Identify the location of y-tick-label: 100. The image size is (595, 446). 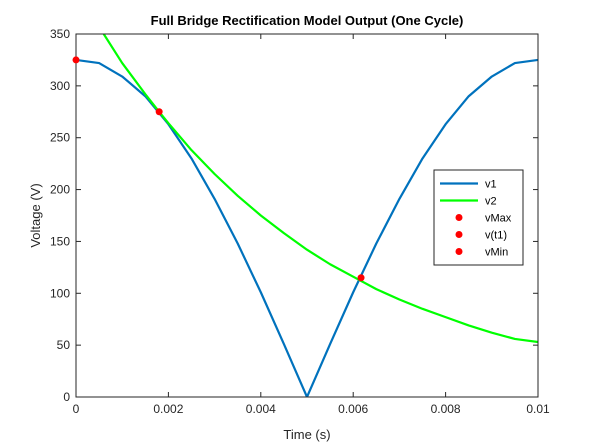
(60, 293).